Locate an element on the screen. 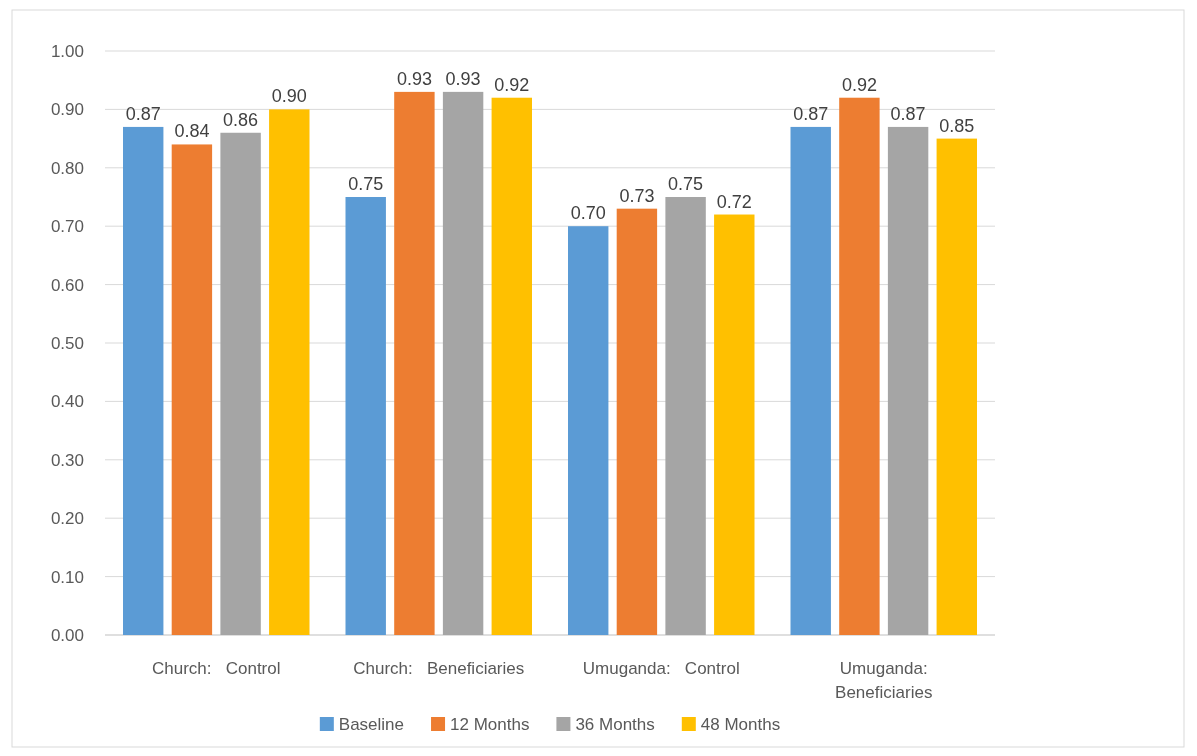 This screenshot has height=756, width=1197. data-label: 0.73 is located at coordinates (637, 195).